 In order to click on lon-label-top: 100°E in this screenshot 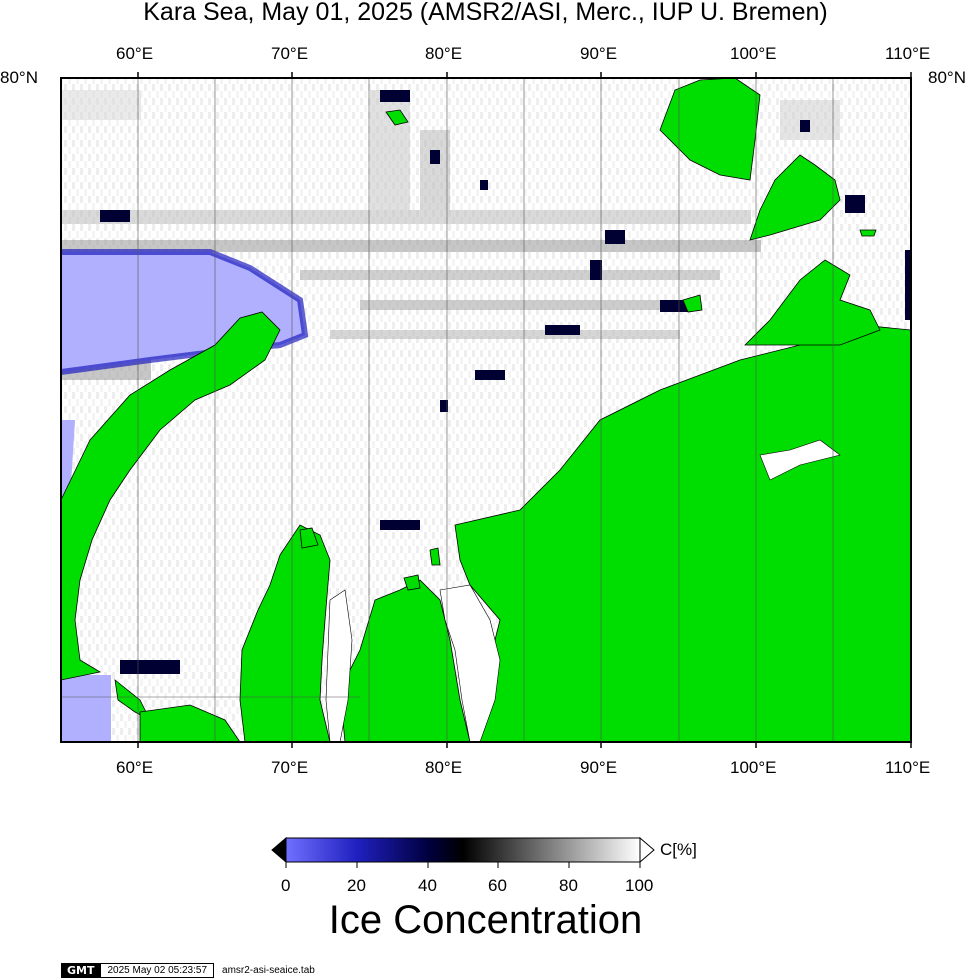, I will do `click(753, 53)`.